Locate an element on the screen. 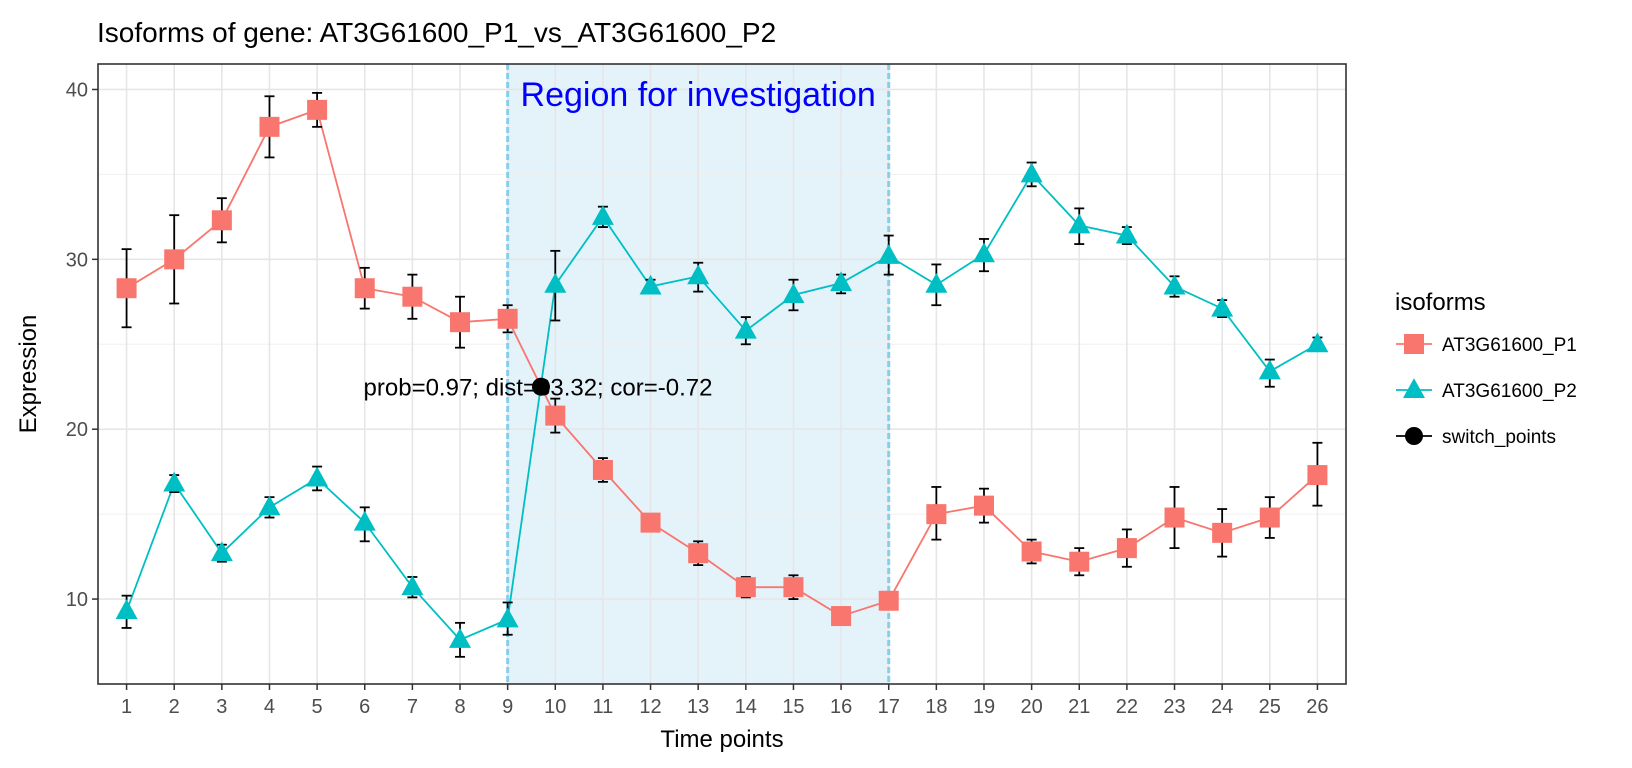  x-tick-label: 10 is located at coordinates (555, 707).